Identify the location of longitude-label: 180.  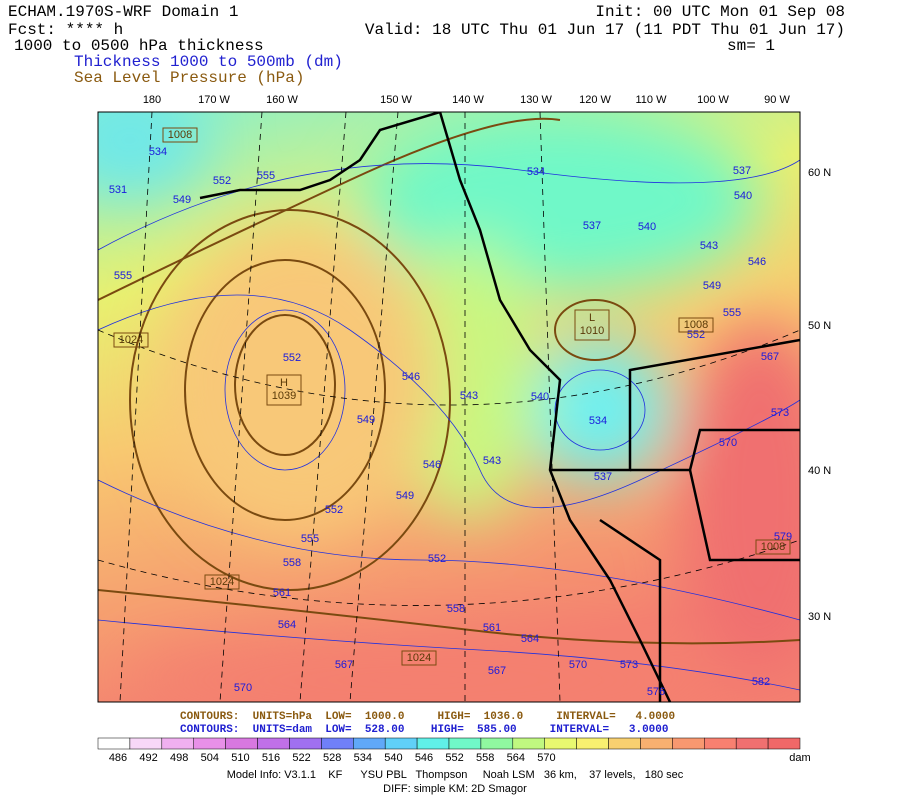
(152, 100).